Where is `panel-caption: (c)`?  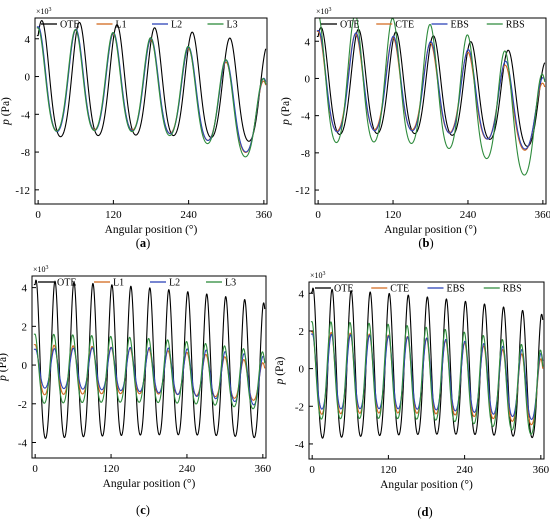
panel-caption: (c) is located at coordinates (143, 510).